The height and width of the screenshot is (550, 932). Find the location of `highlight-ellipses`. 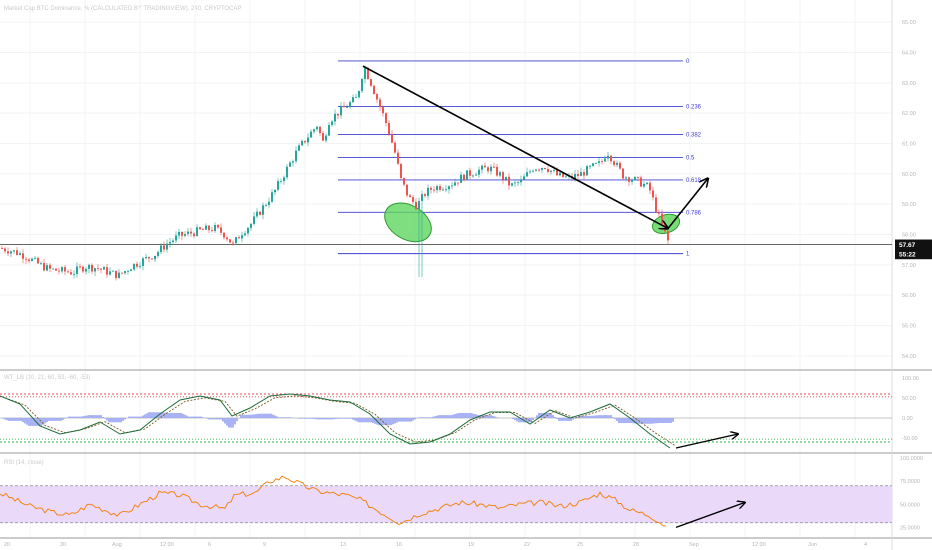

highlight-ellipses is located at coordinates (530, 222).